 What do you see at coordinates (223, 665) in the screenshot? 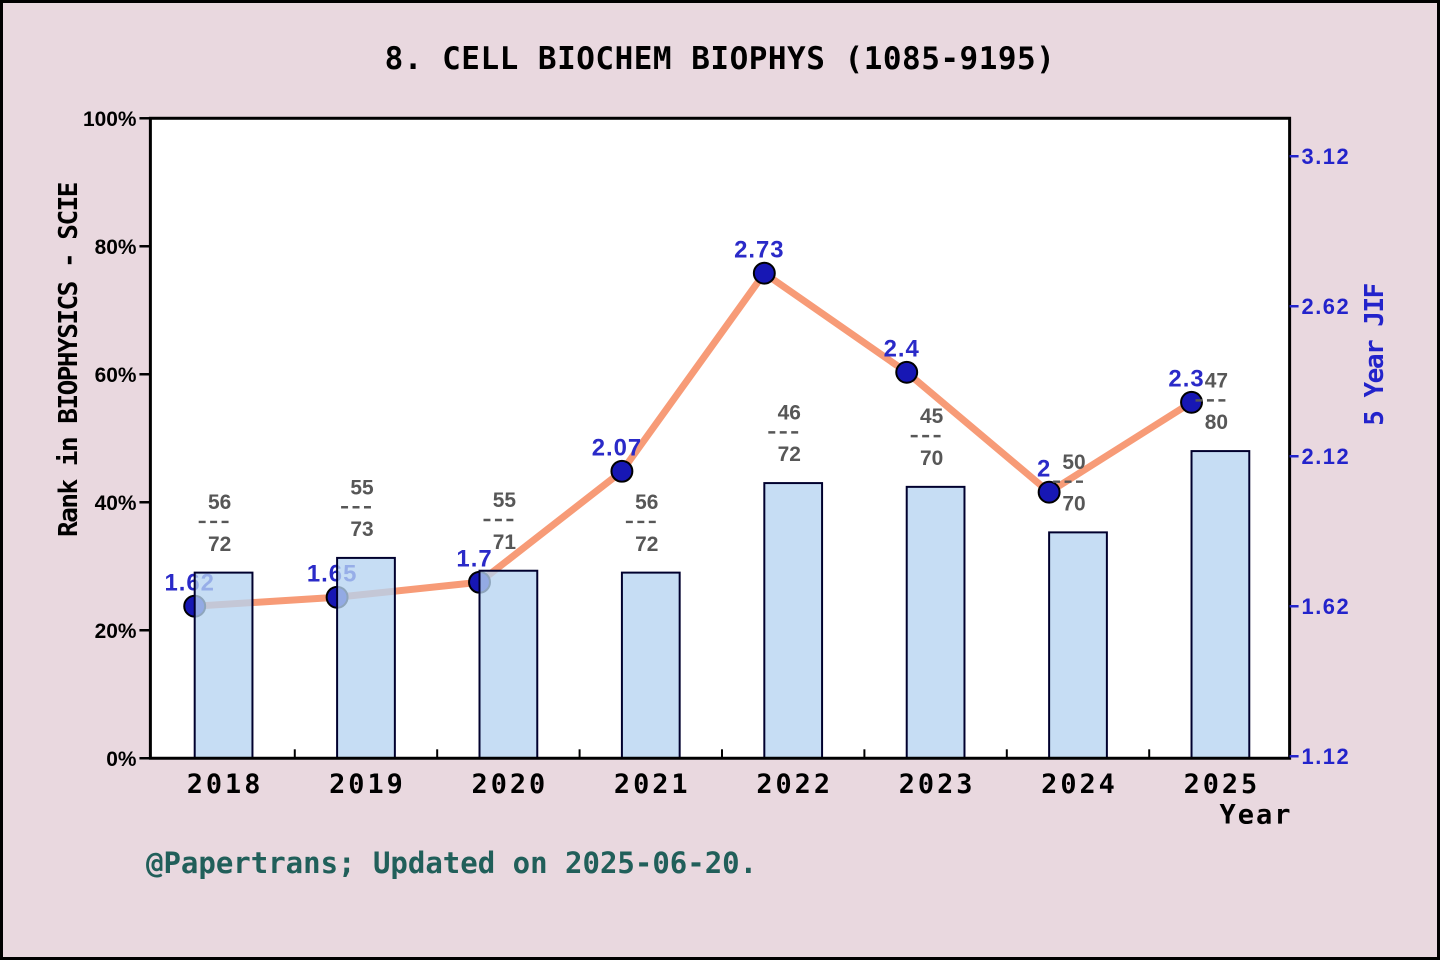
I see `bar-2018` at bounding box center [223, 665].